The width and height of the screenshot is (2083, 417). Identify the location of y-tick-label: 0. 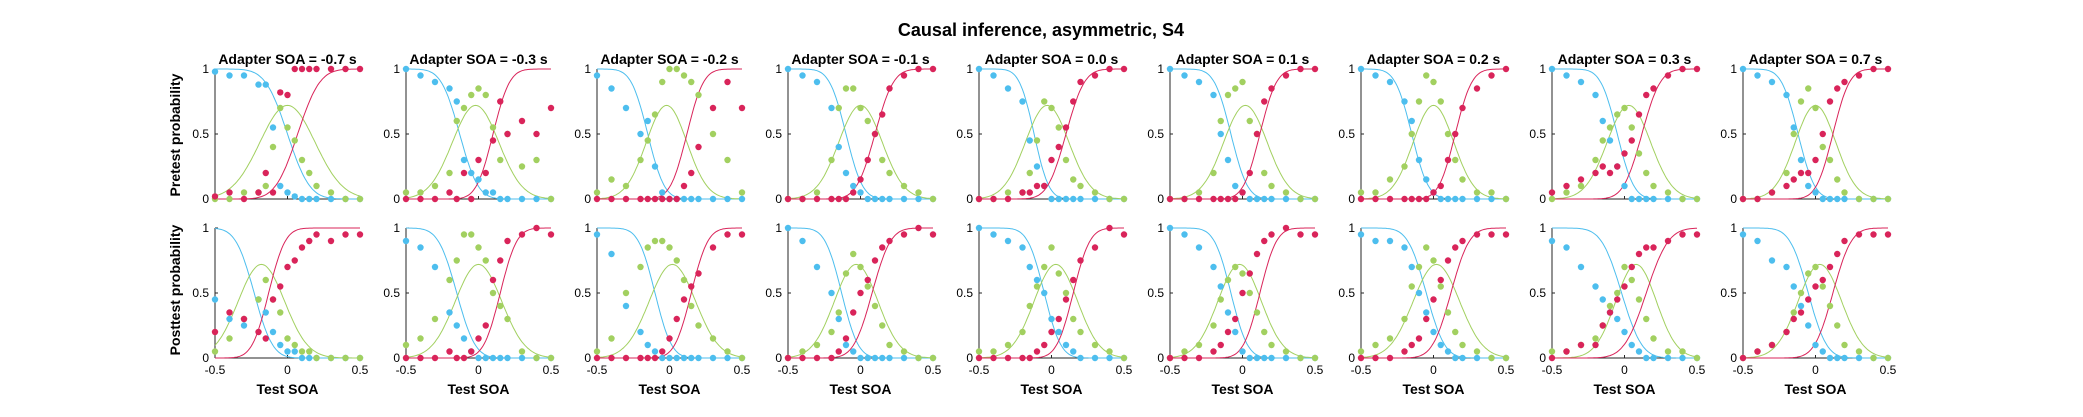
(1160, 199).